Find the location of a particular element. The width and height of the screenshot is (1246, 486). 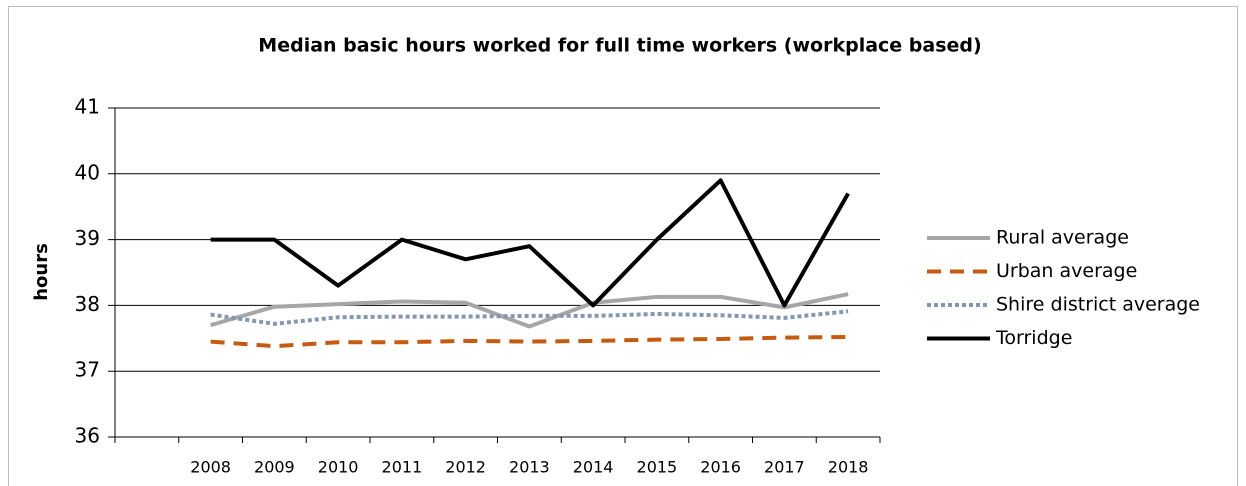

y-tick-label: 40 is located at coordinates (87, 172).